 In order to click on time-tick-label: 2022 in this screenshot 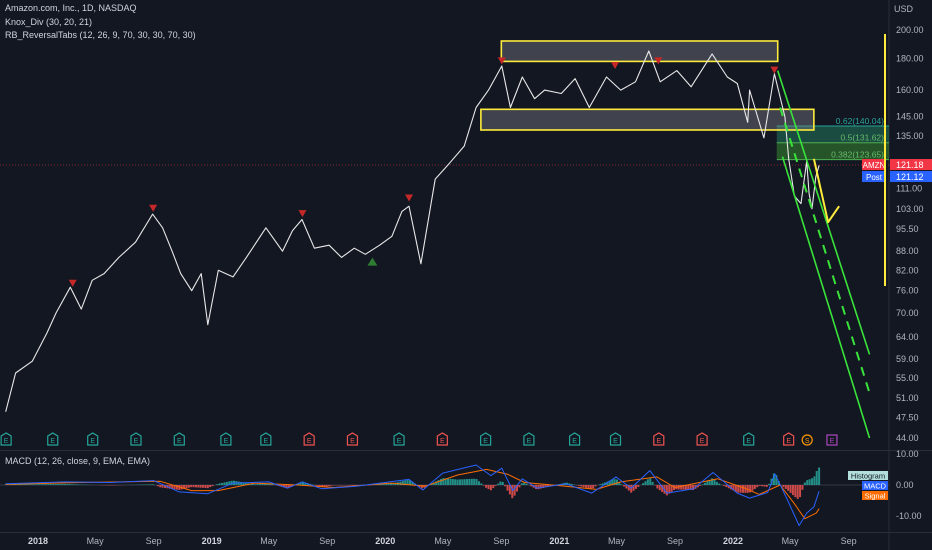, I will do `click(733, 541)`.